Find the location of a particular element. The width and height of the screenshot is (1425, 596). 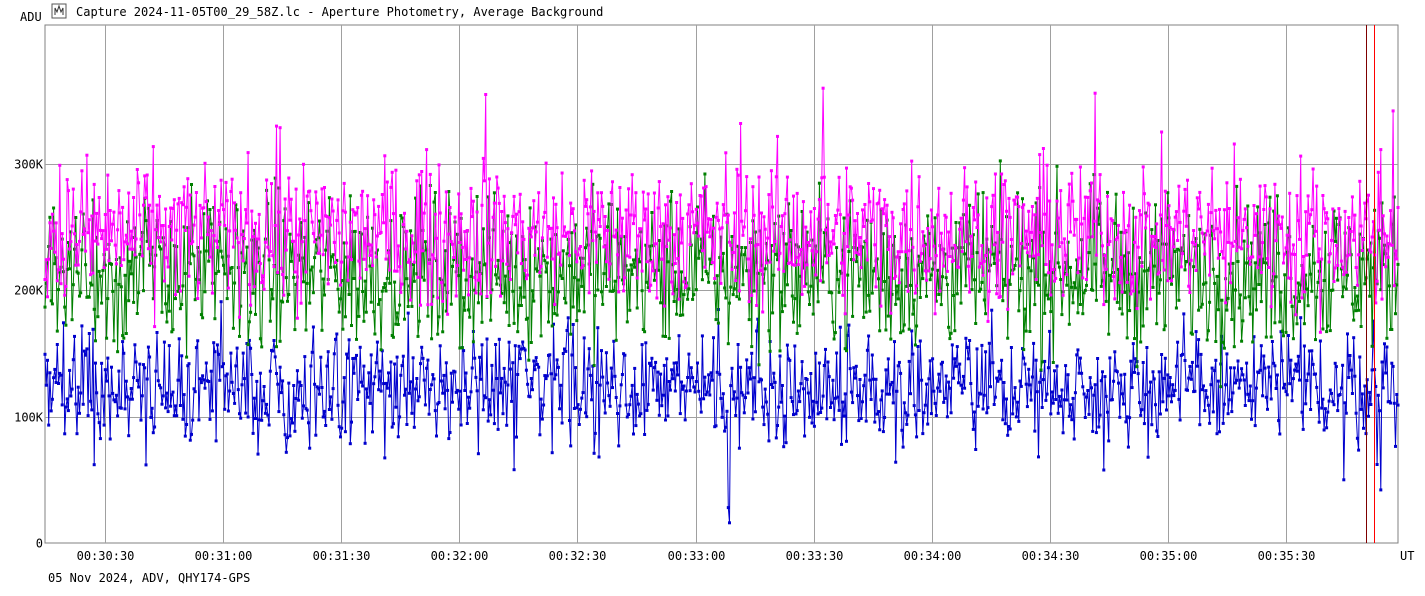

lightcurve-window-icon is located at coordinates (59, 11).